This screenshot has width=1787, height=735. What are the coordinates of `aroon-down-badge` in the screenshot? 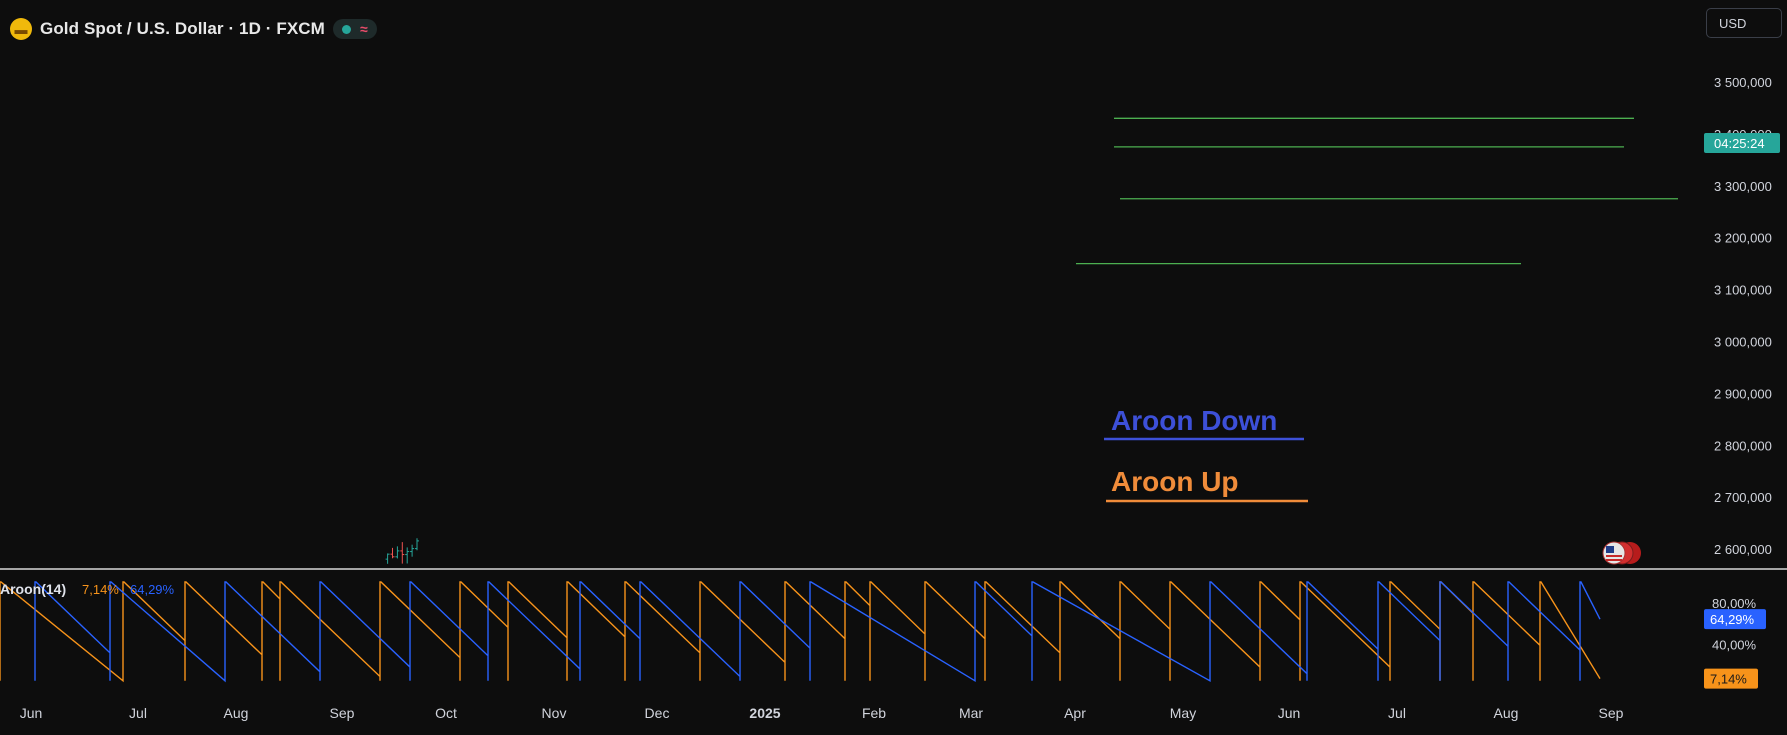 It's located at (1735, 619).